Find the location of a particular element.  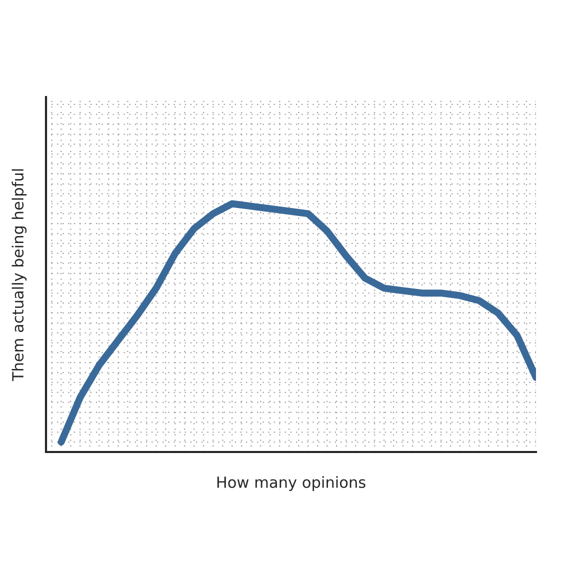

y-axis-title: Them actually being helpful is located at coordinates (19, 275).